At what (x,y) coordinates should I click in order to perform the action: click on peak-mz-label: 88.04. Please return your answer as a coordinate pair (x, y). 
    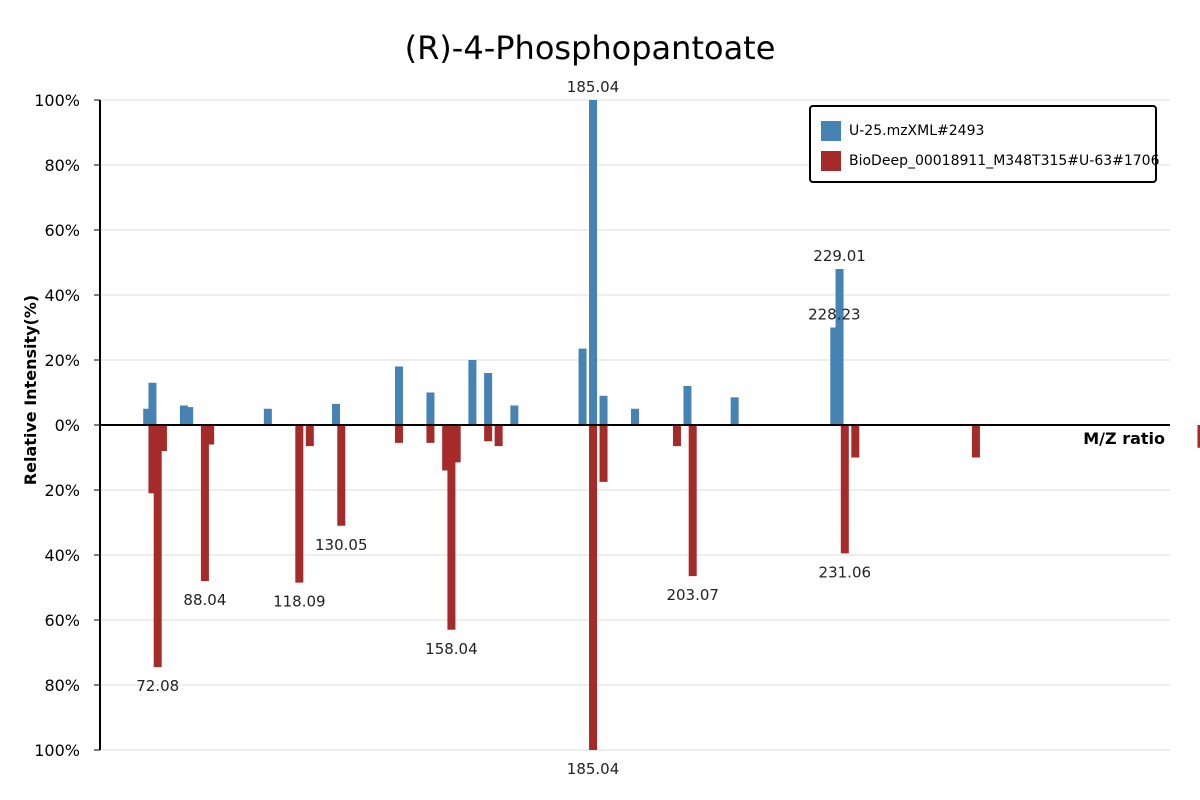
    Looking at the image, I should click on (204, 600).